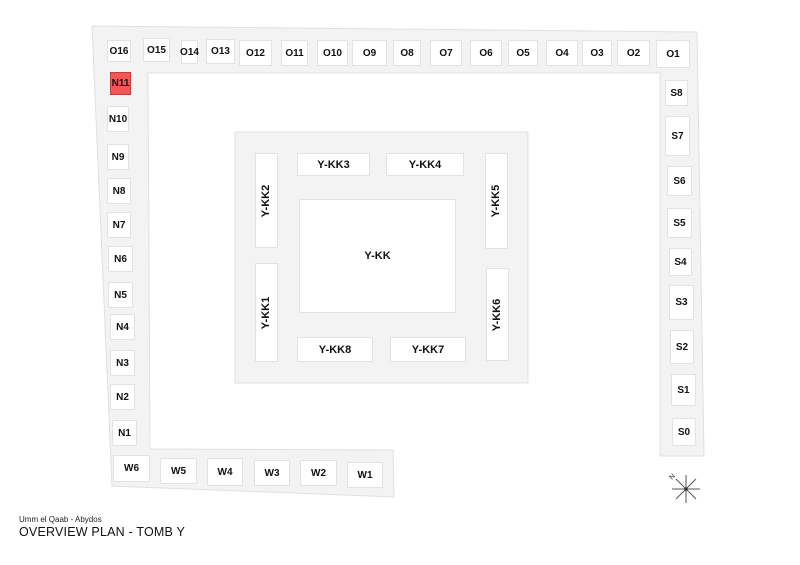 The image size is (800, 565). I want to click on tomb-w4: W4, so click(225, 472).